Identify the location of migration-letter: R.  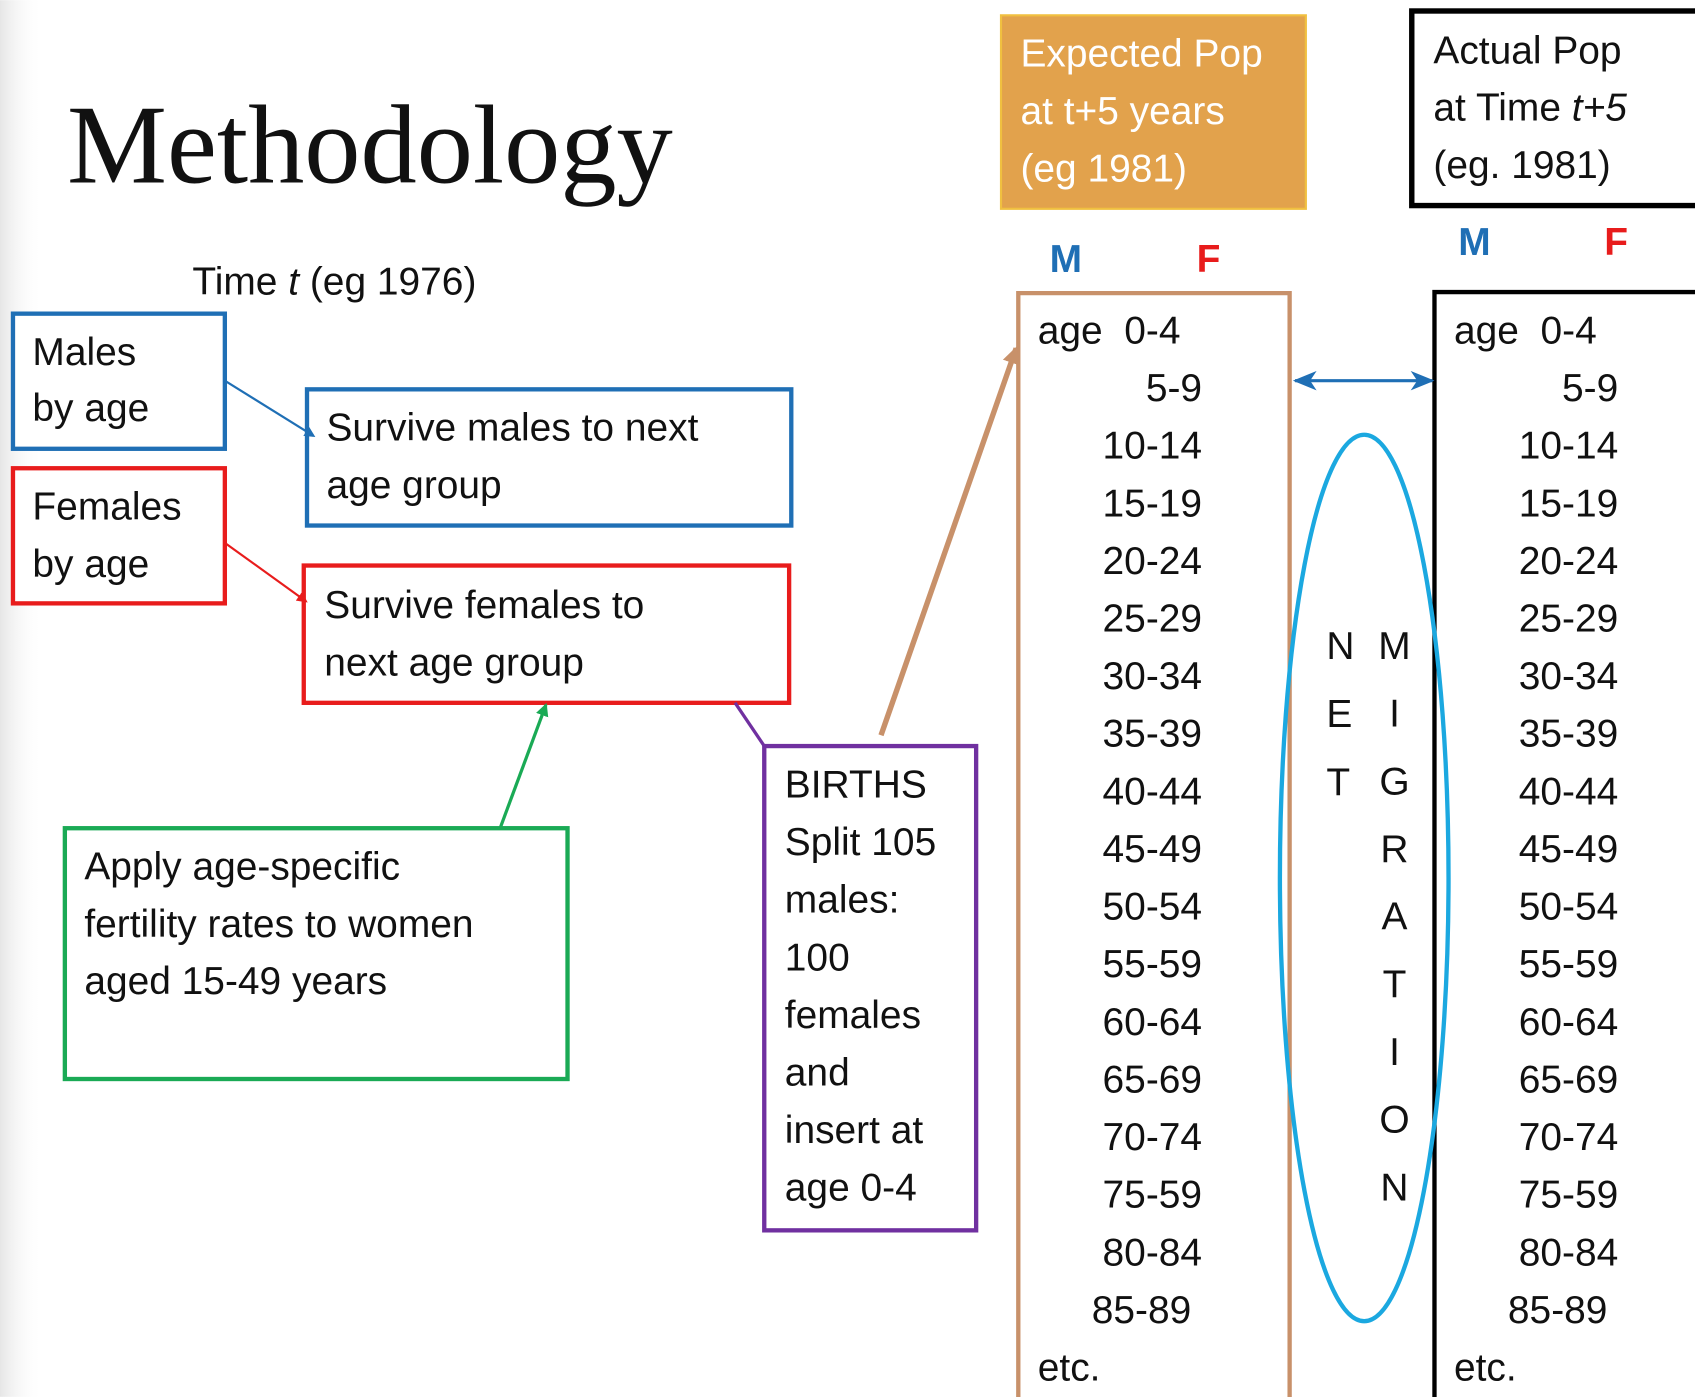
(1394, 849).